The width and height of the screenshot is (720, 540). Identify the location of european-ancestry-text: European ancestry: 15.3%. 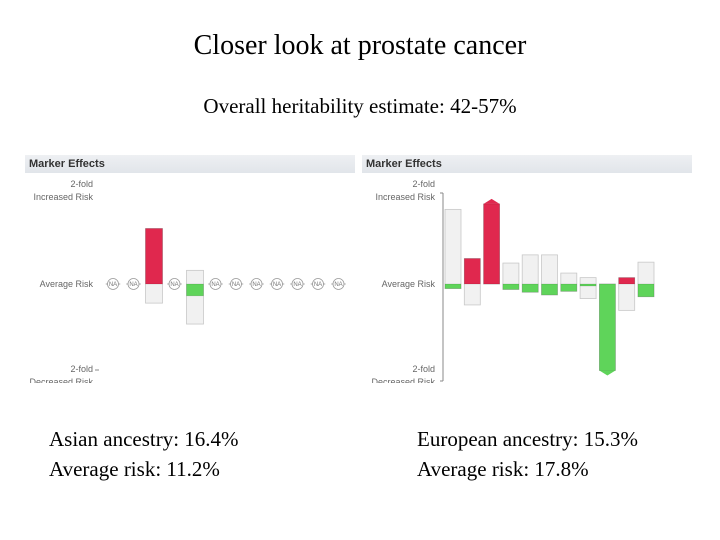
(528, 439).